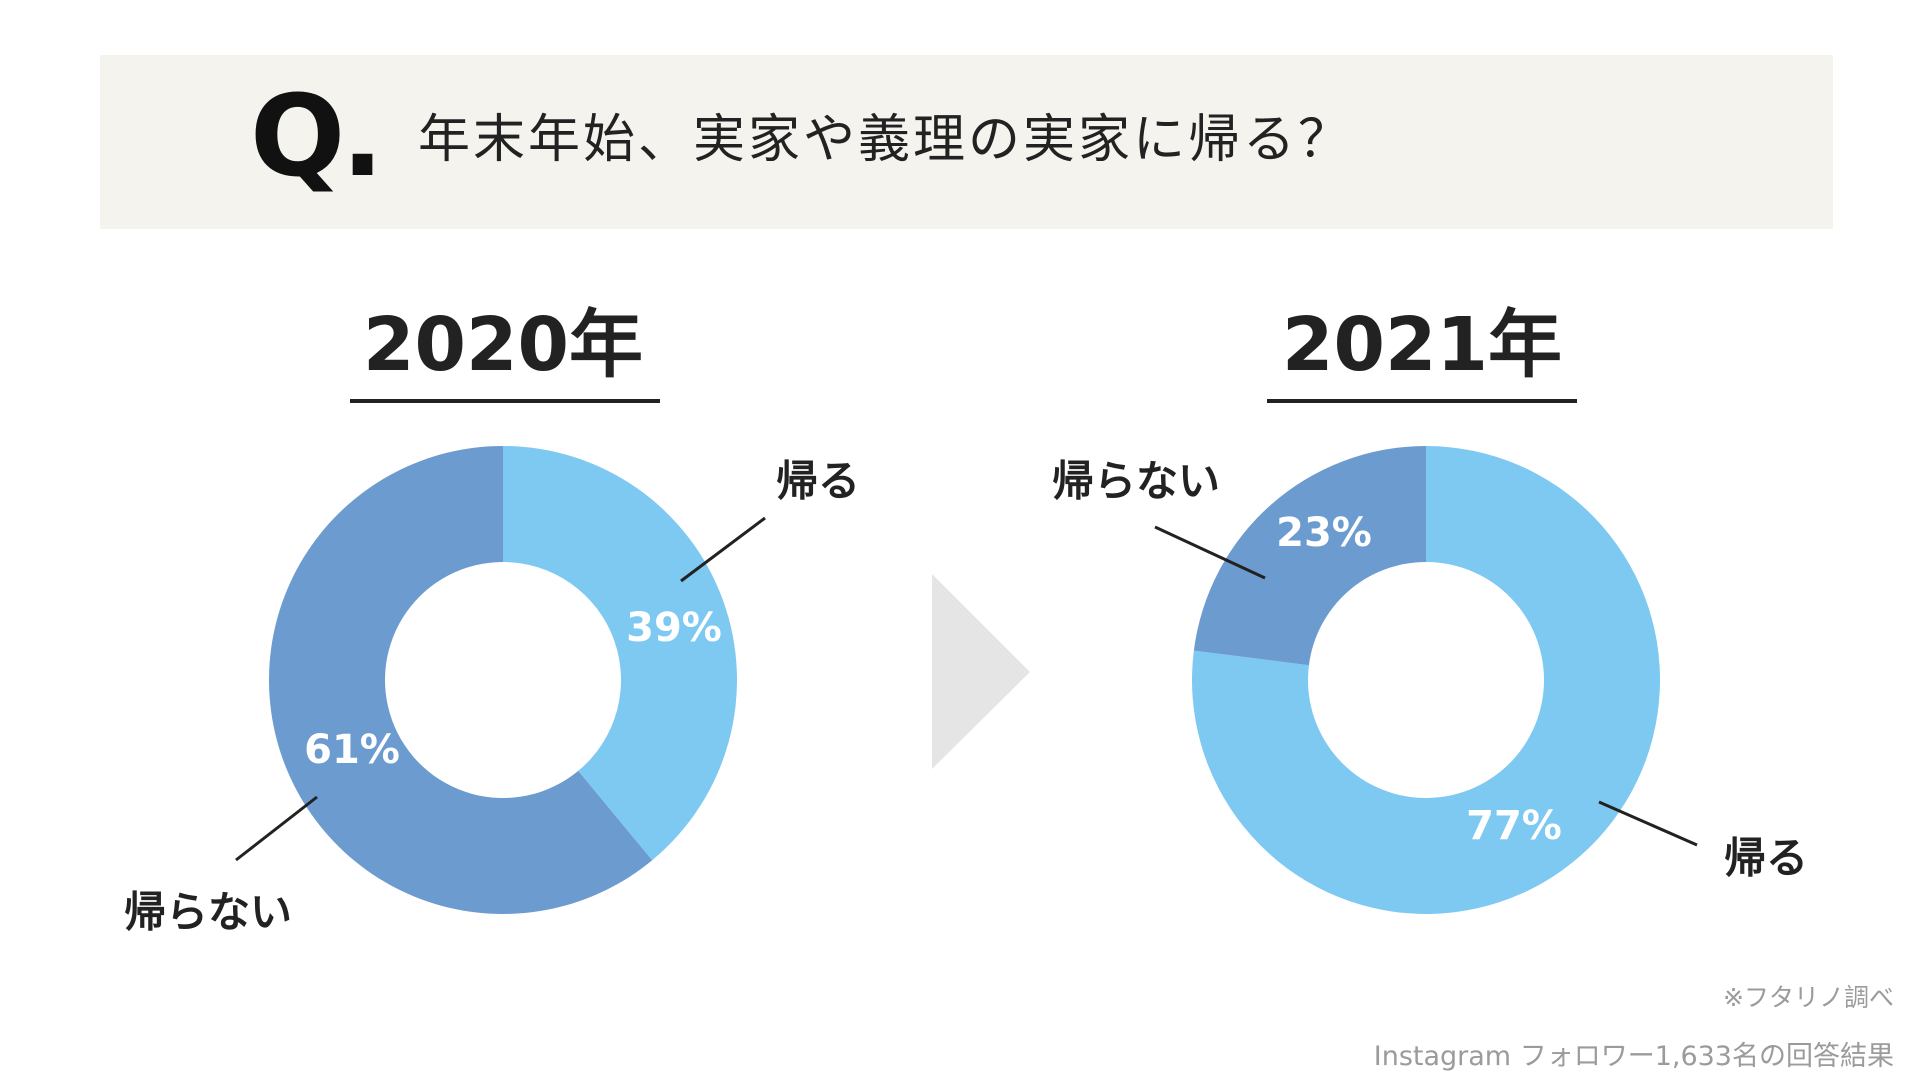 The width and height of the screenshot is (1920, 1080). What do you see at coordinates (886, 140) in the screenshot?
I see `question-text: 年末年始、実家や義理の実家に帰る？` at bounding box center [886, 140].